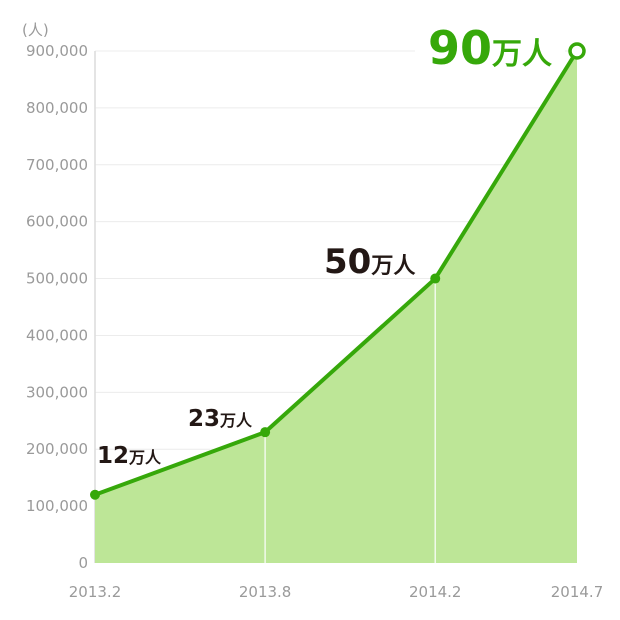 This screenshot has height=620, width=620. What do you see at coordinates (460, 48) in the screenshot?
I see `data-label-number: 90` at bounding box center [460, 48].